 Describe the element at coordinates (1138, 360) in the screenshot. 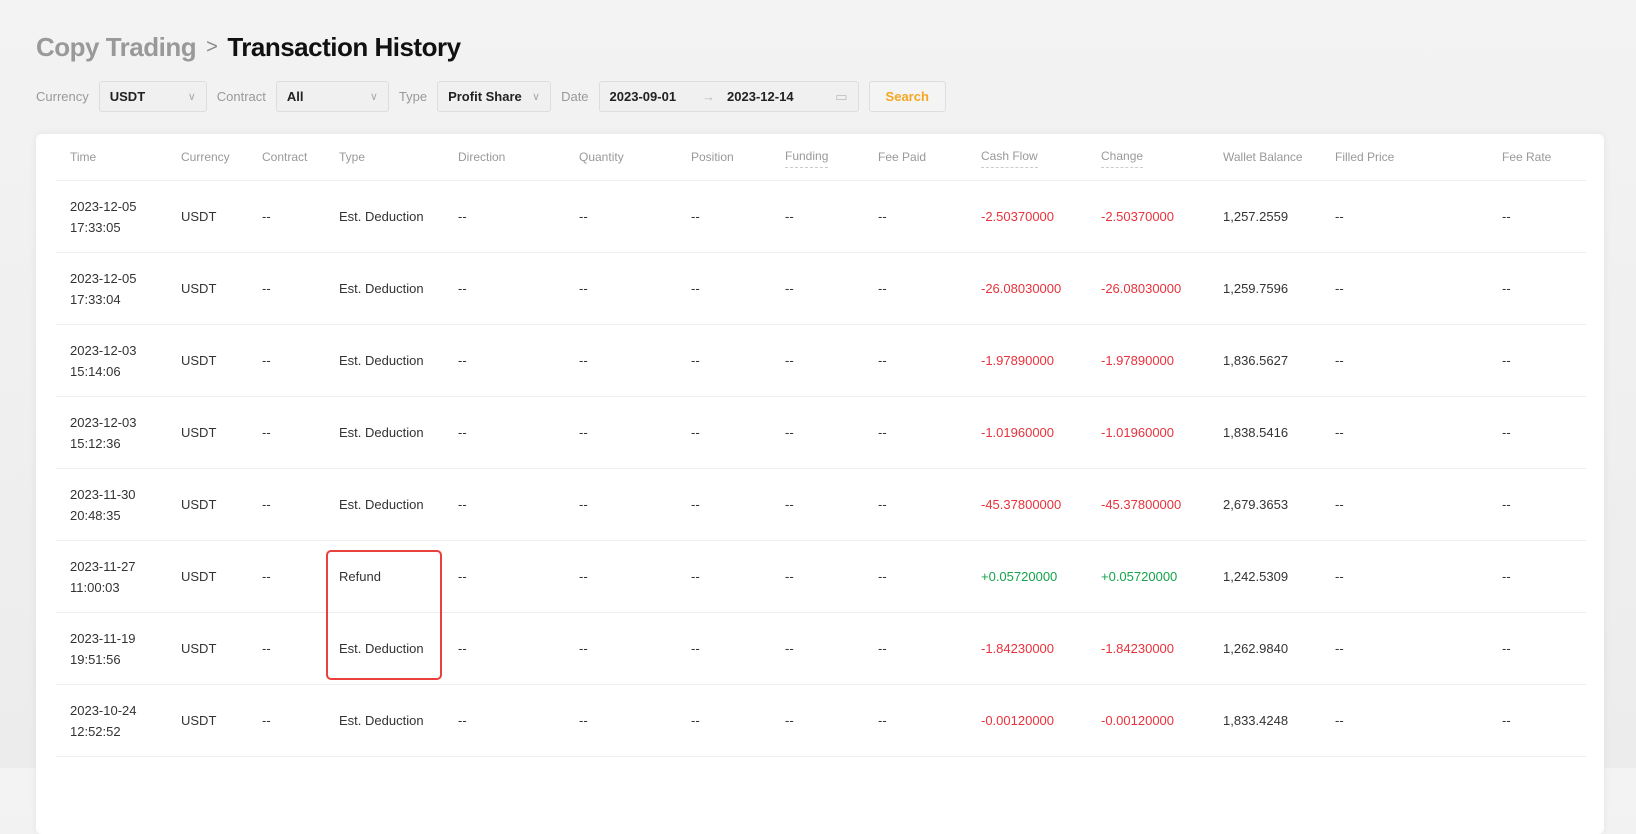

I see `cell-change: -1.97890000` at that location.